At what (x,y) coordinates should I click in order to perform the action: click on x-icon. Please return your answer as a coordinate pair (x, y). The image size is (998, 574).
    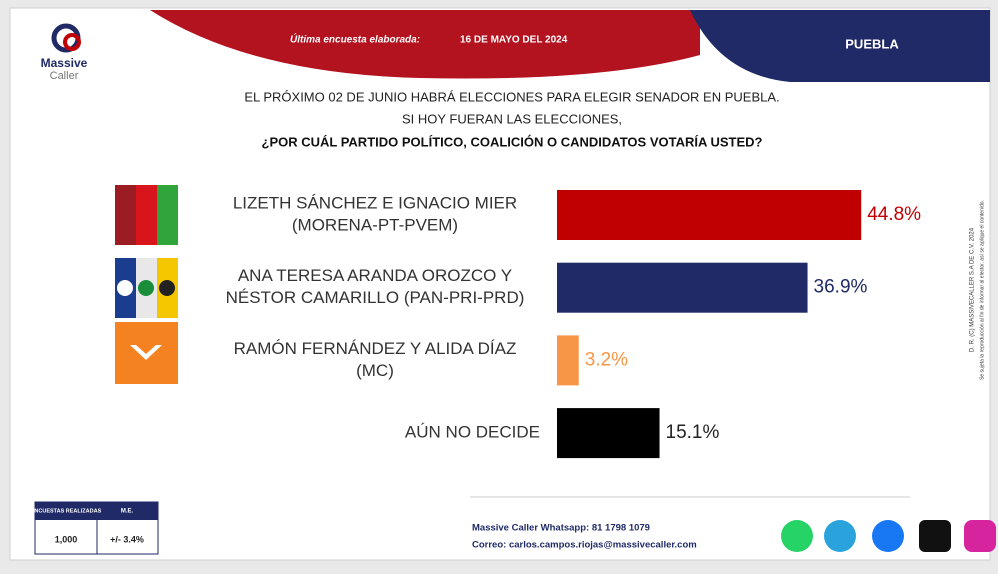
    Looking at the image, I should click on (935, 536).